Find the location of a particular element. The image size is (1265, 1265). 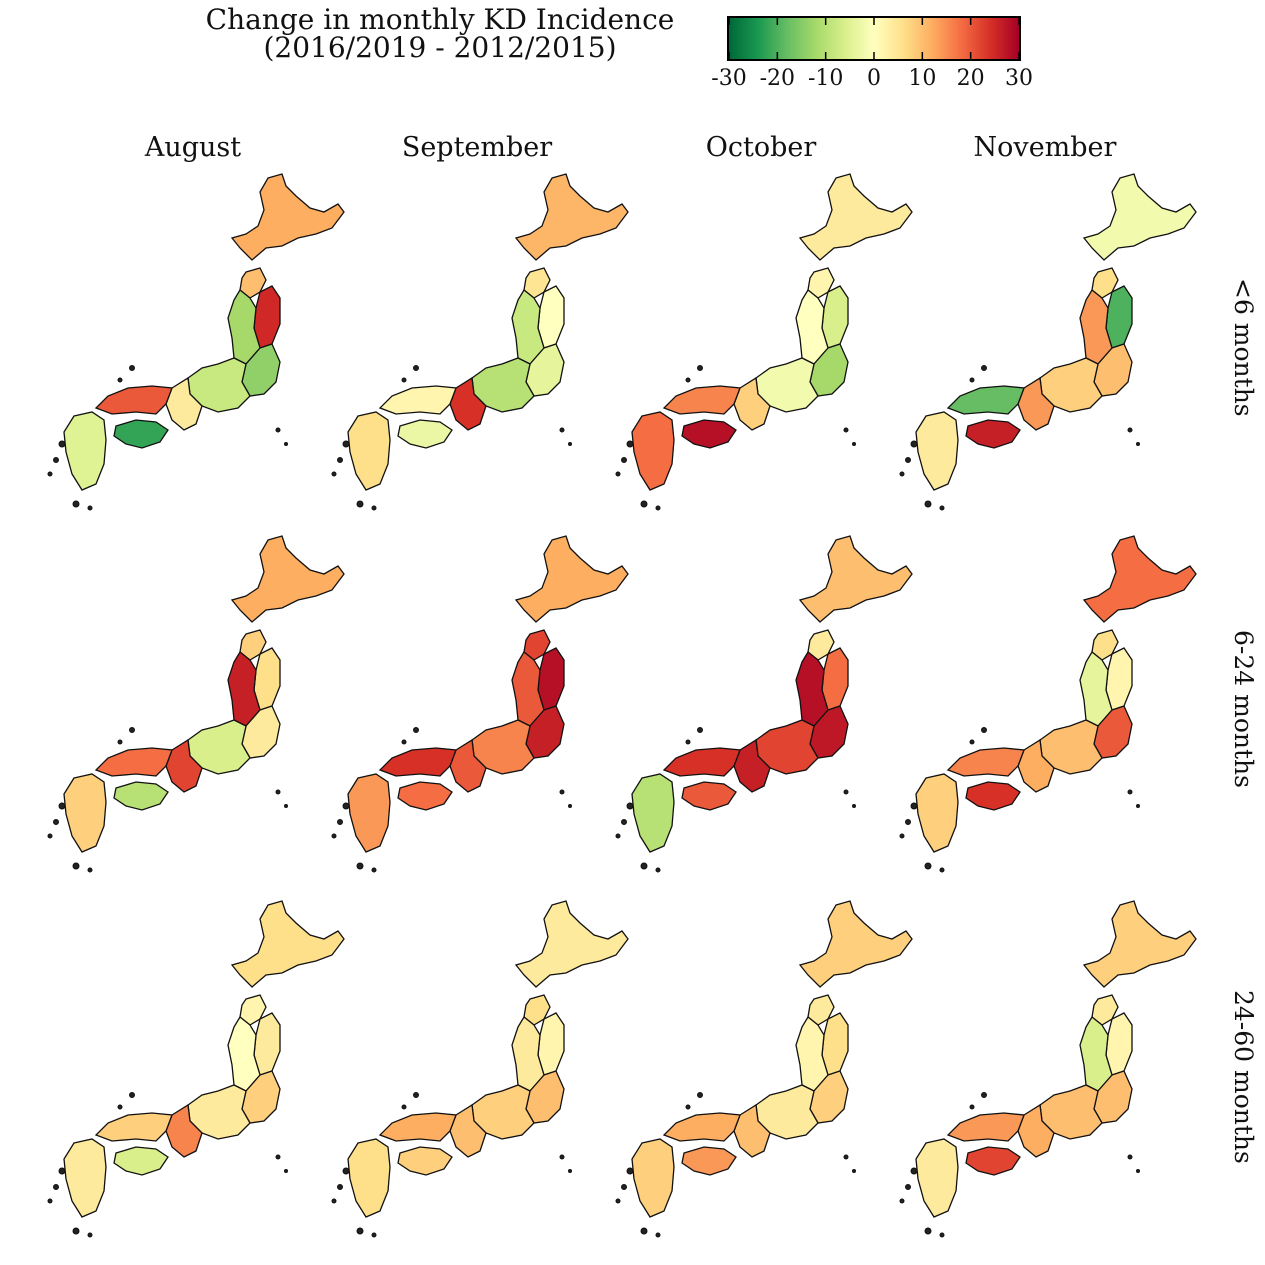

row-label: 6-24 months is located at coordinates (1243, 709).